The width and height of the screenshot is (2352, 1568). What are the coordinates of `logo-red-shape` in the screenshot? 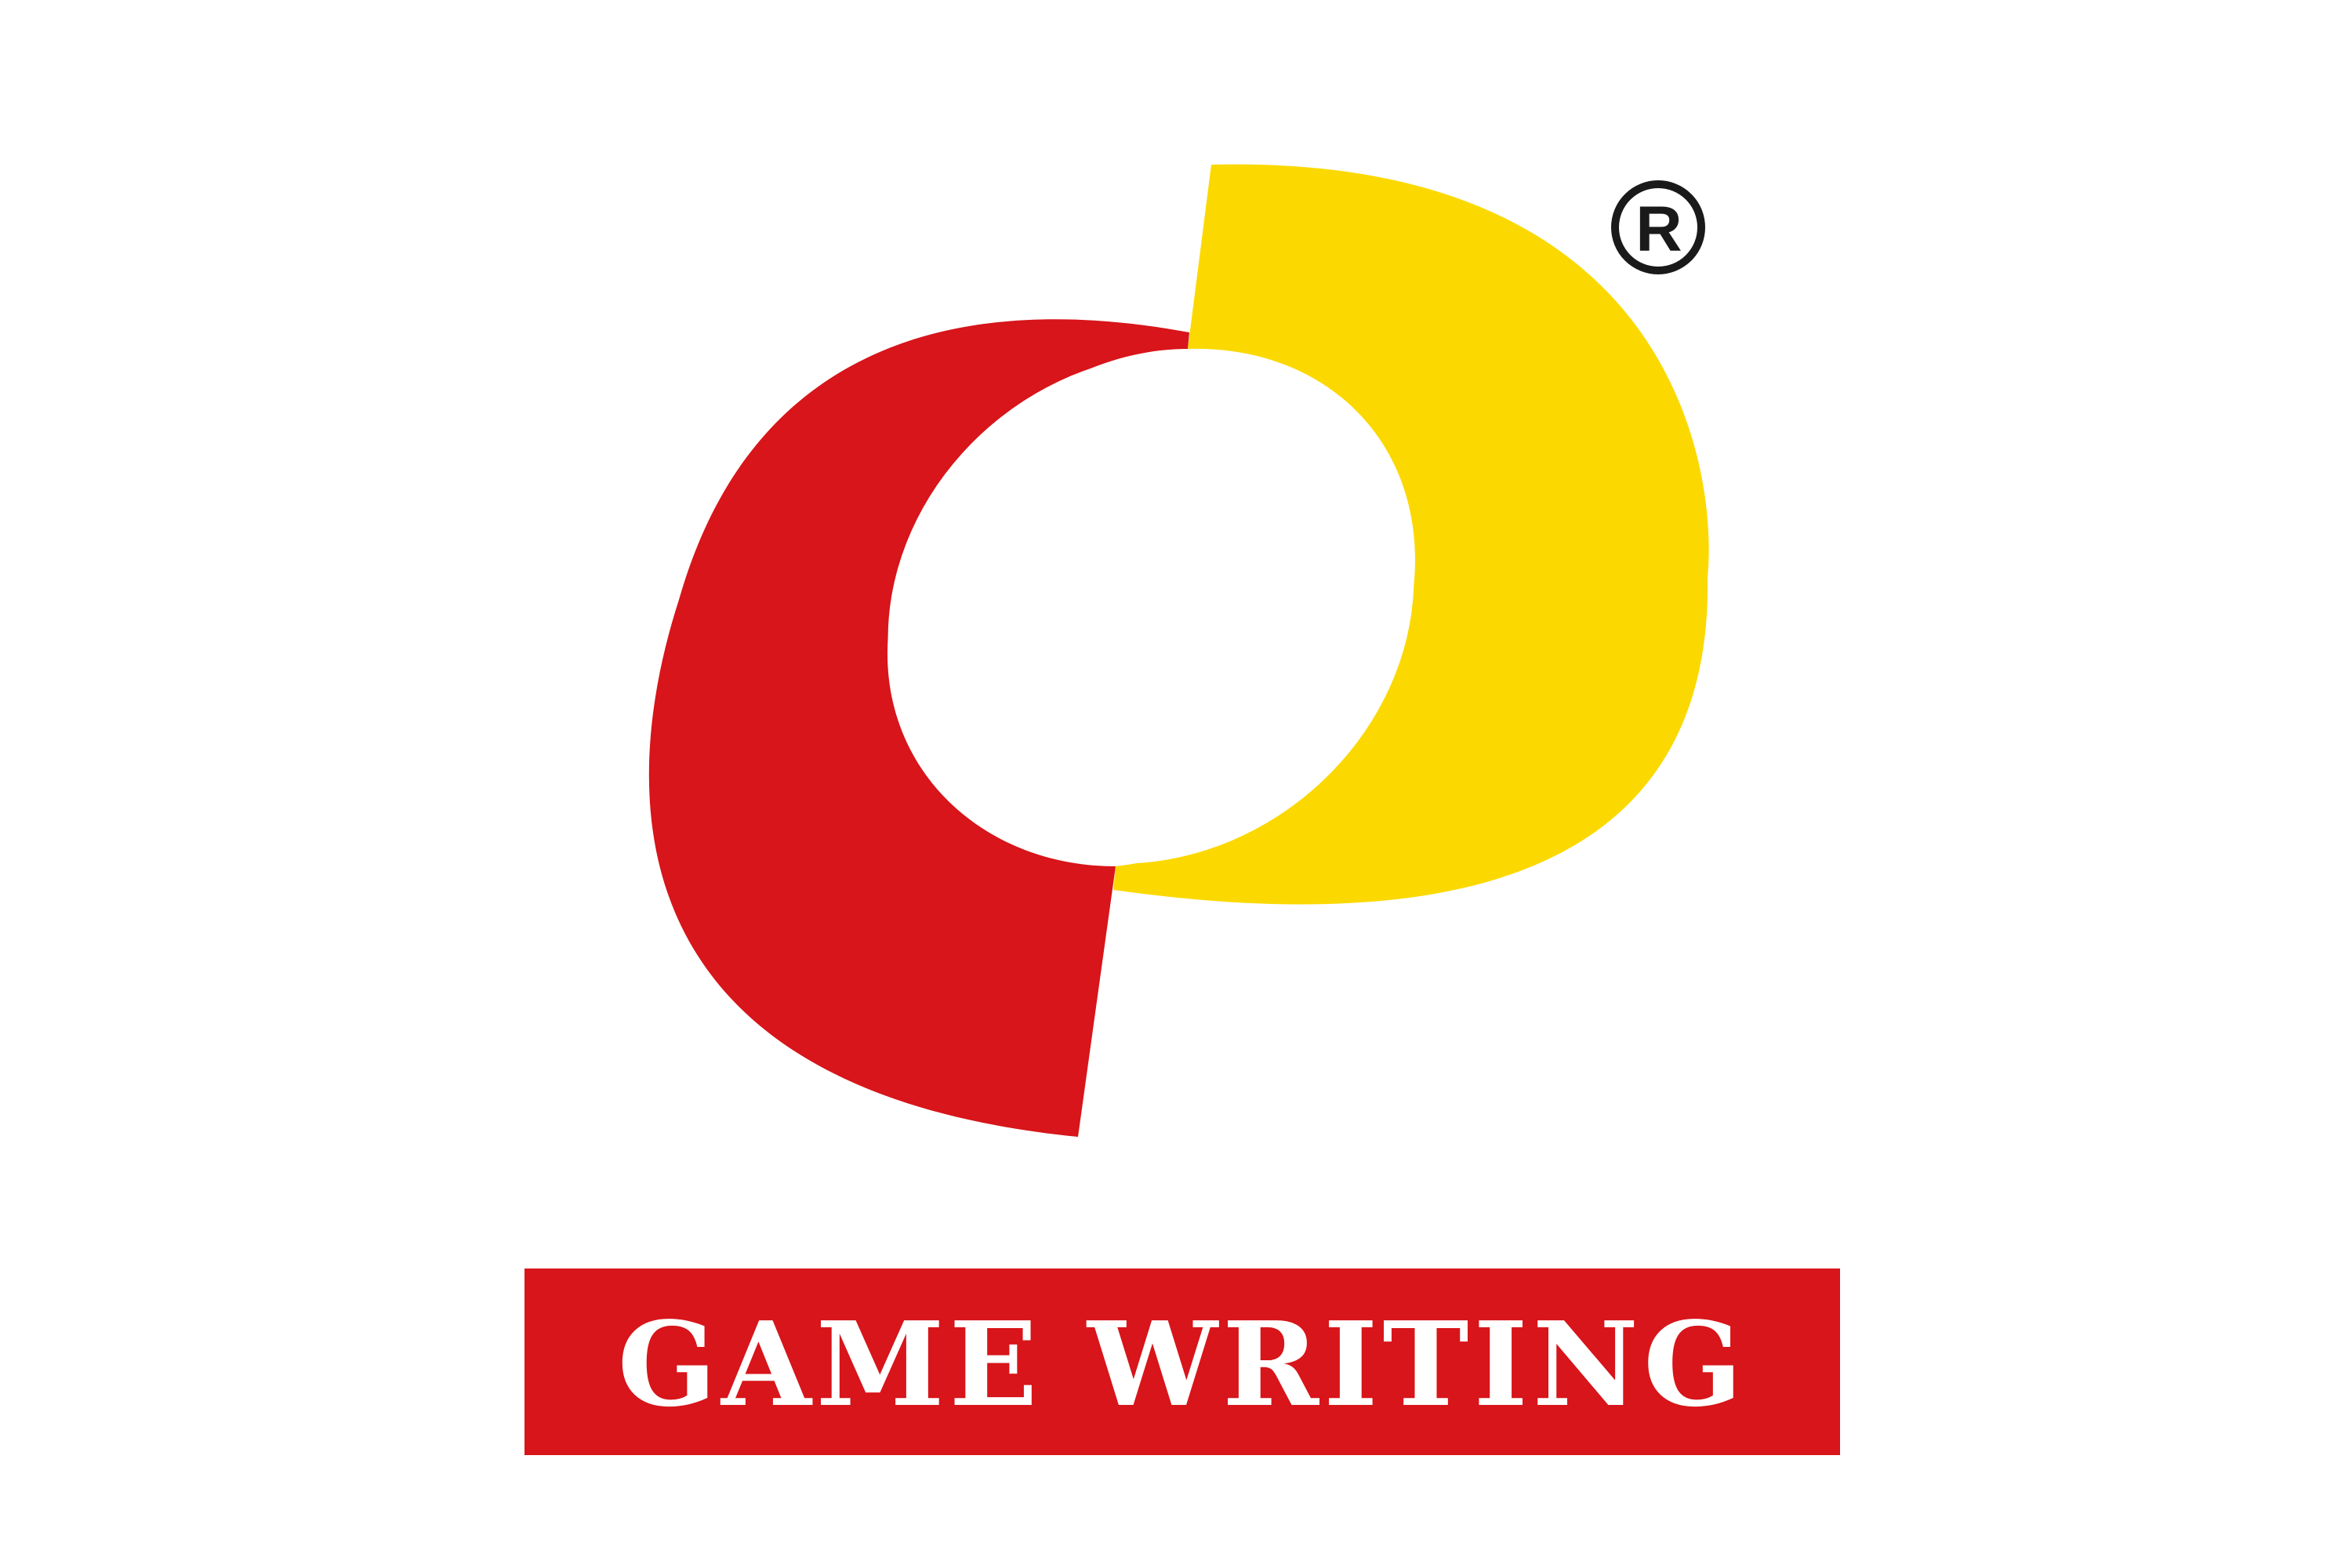 It's located at (918, 728).